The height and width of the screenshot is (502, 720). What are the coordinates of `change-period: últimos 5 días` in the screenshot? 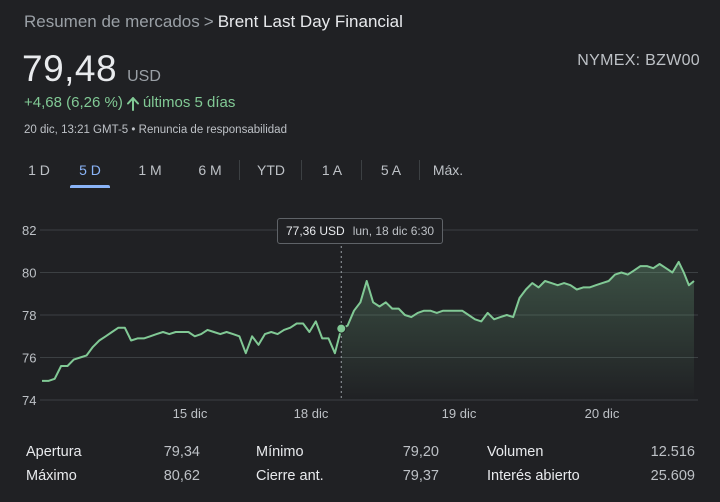 It's located at (189, 102).